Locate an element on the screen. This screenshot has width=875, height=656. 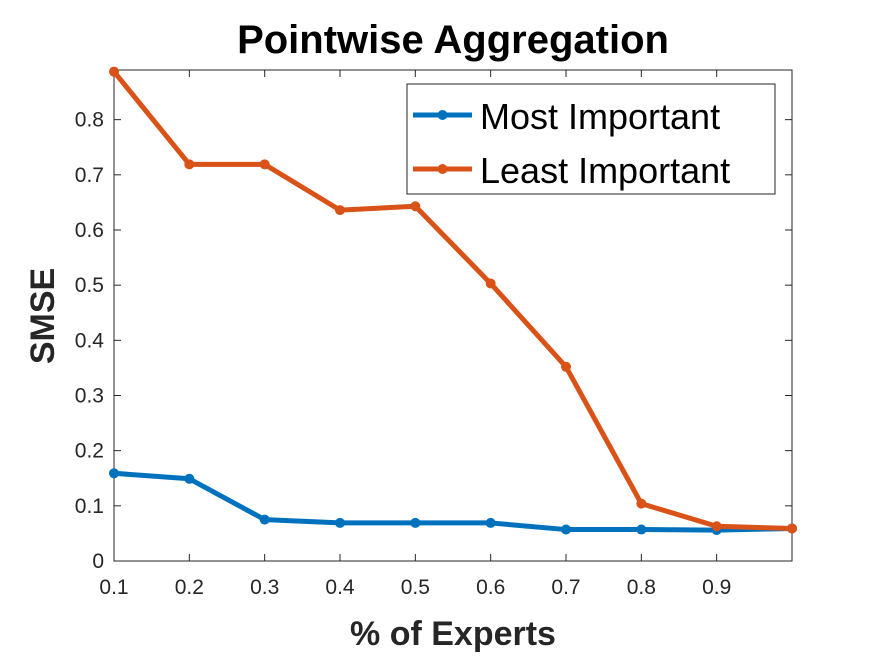
x-tick-label: 0.3 is located at coordinates (264, 587).